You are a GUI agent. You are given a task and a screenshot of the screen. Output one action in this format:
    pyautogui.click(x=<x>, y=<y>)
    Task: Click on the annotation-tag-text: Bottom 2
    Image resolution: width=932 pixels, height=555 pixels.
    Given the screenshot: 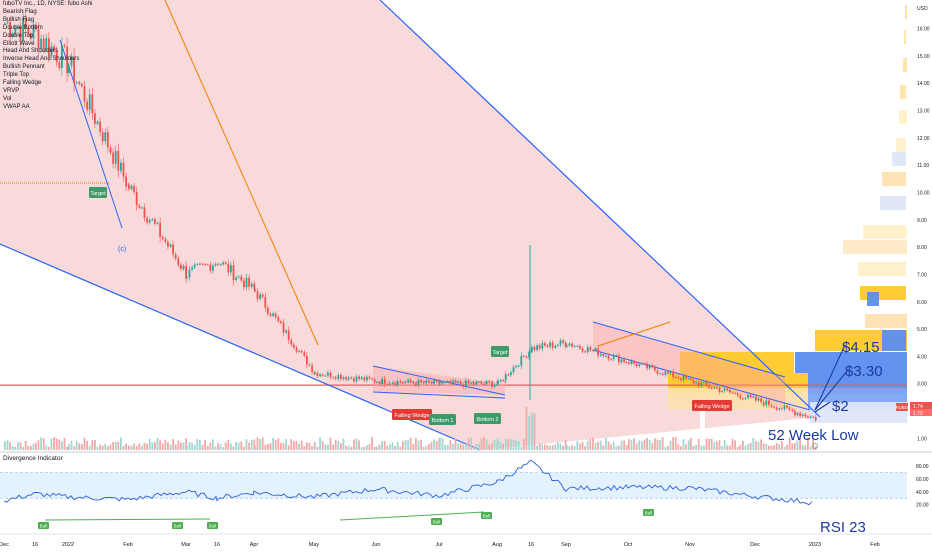 What is the action you would take?
    pyautogui.click(x=487, y=420)
    